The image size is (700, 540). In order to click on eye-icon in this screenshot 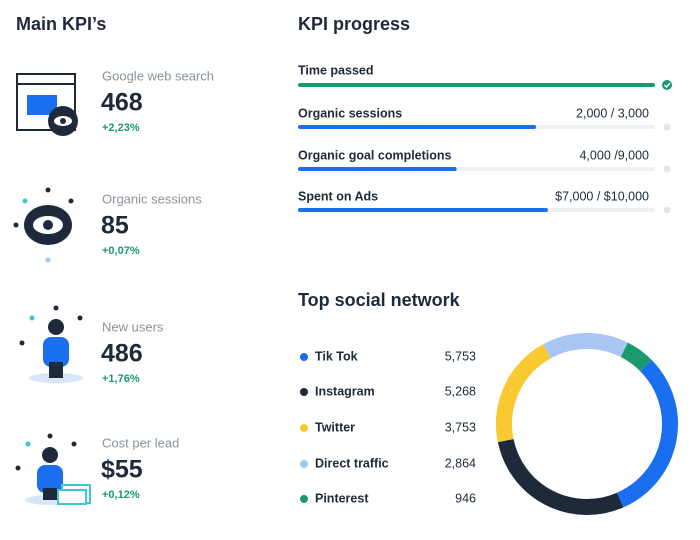, I will do `click(43, 225)`.